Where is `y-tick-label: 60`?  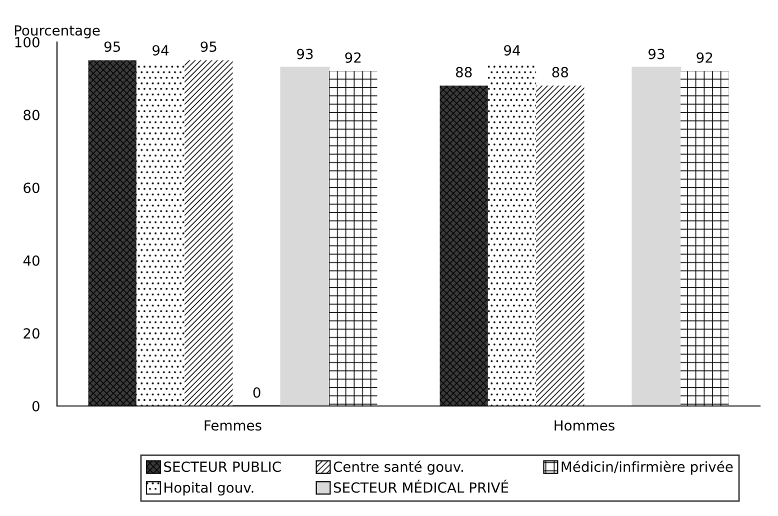
y-tick-label: 60 is located at coordinates (32, 188).